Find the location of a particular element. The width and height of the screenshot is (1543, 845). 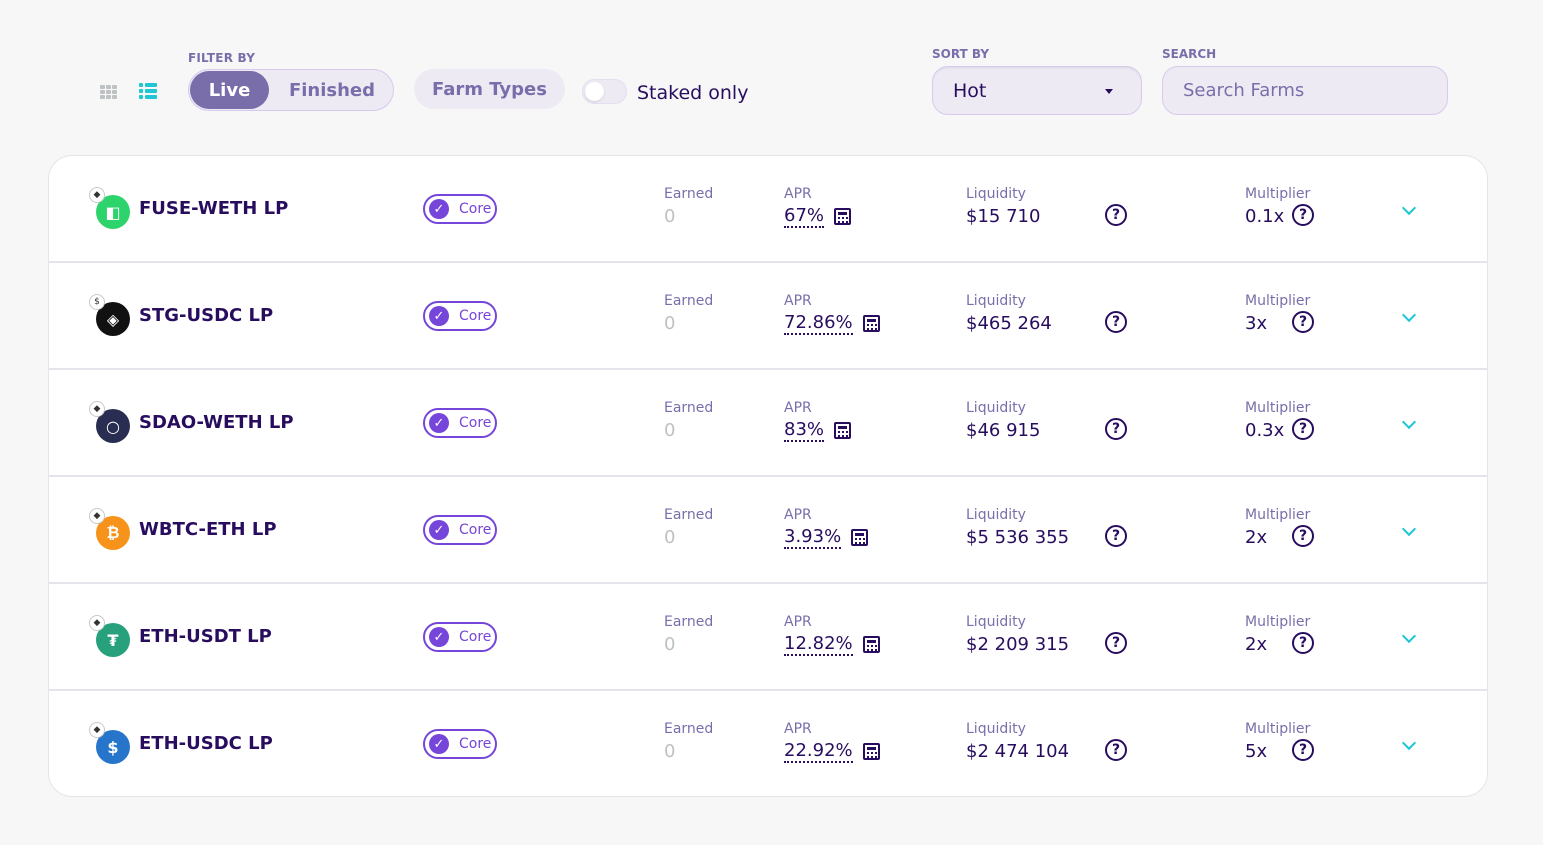

liquidity-value: $2 209 315 is located at coordinates (1018, 644).